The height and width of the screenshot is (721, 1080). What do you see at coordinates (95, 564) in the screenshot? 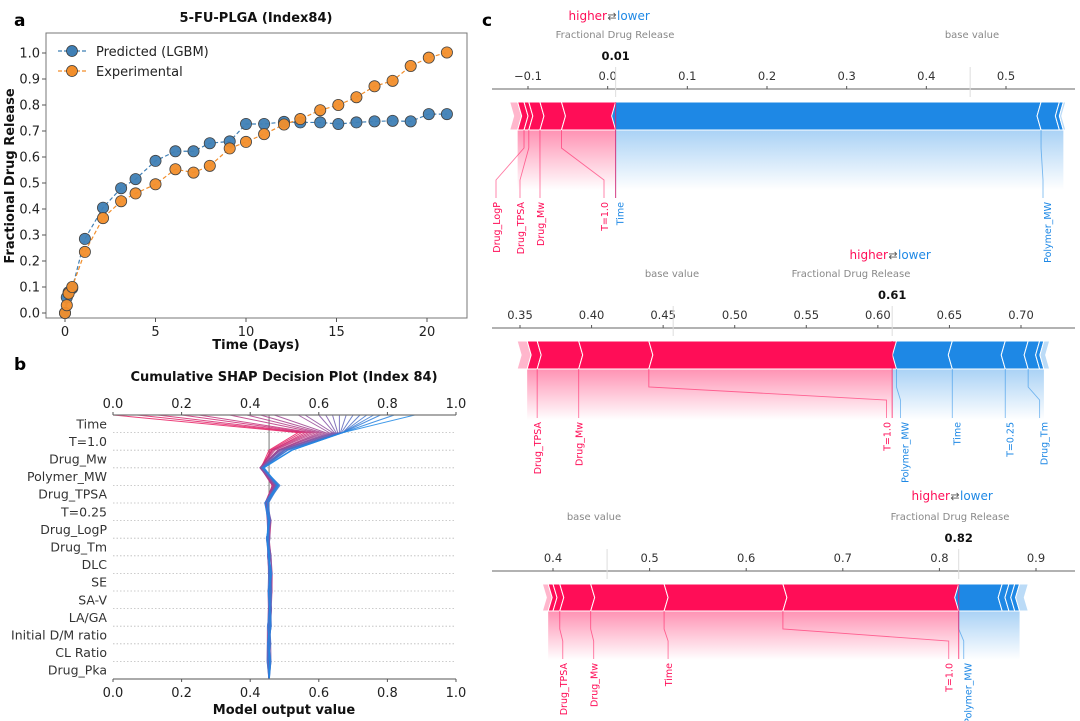
I see `feature-label: DLC` at bounding box center [95, 564].